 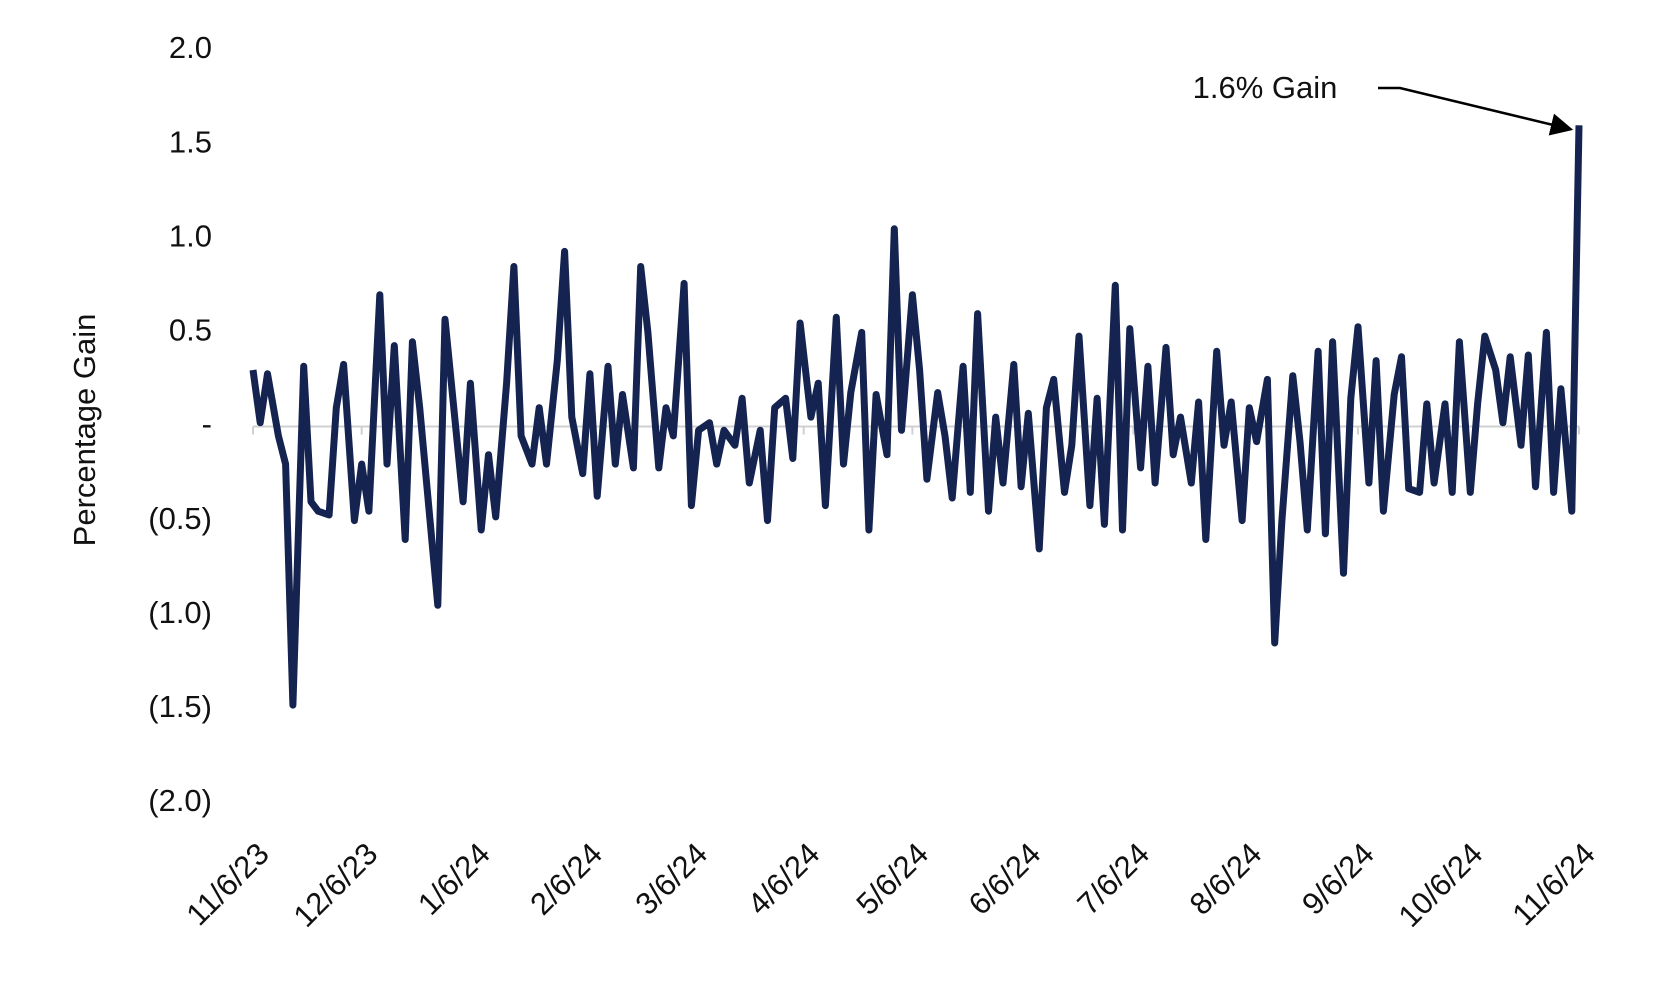 I want to click on y-tick-label: 1.5, so click(x=190, y=141).